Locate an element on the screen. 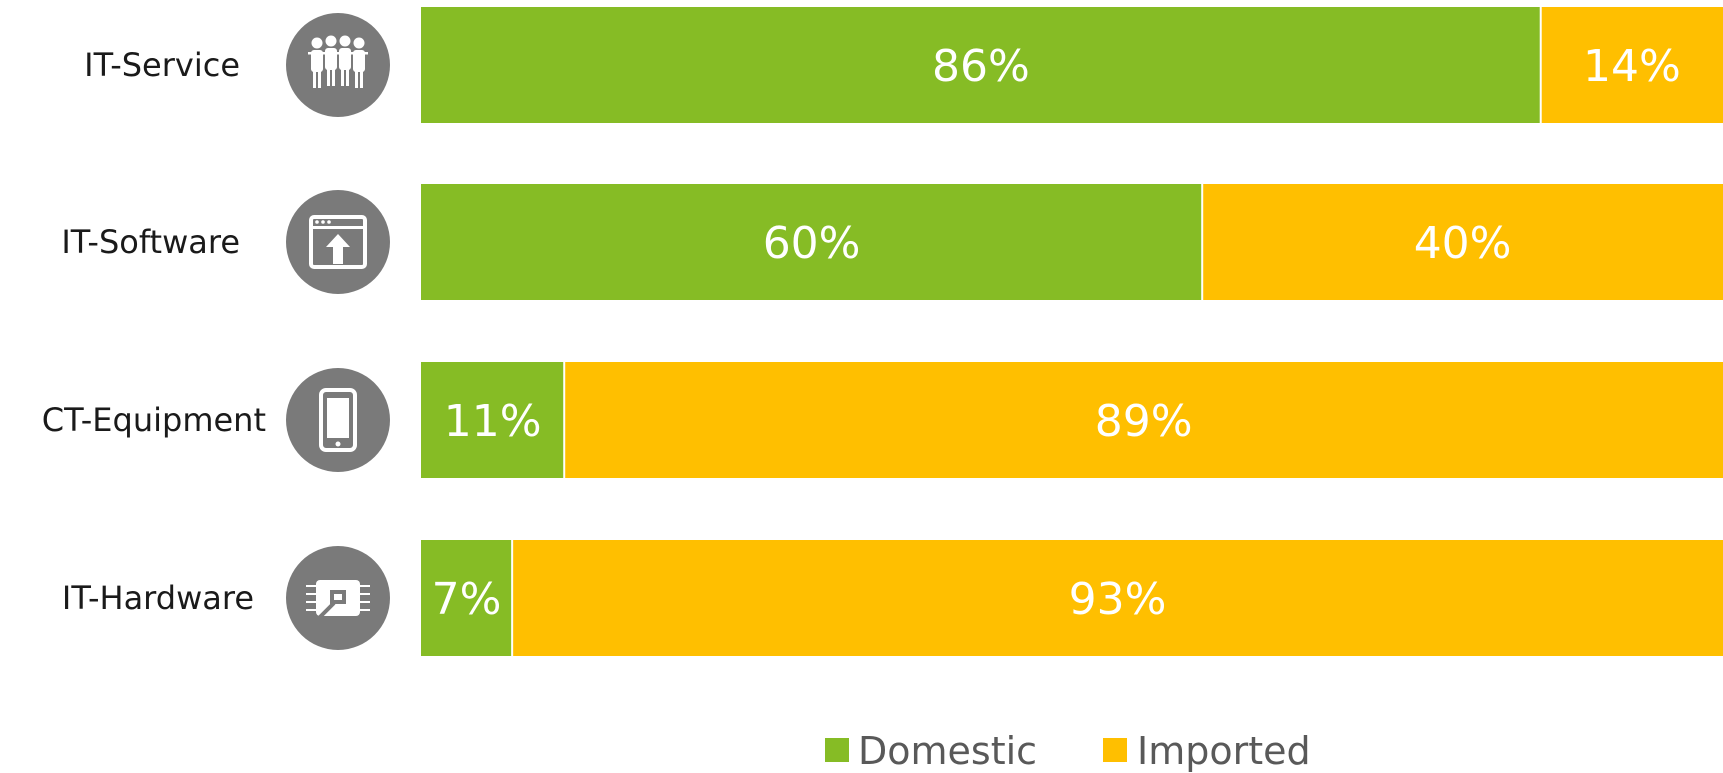  data-label-it-service-imported: 14% is located at coordinates (1632, 66).